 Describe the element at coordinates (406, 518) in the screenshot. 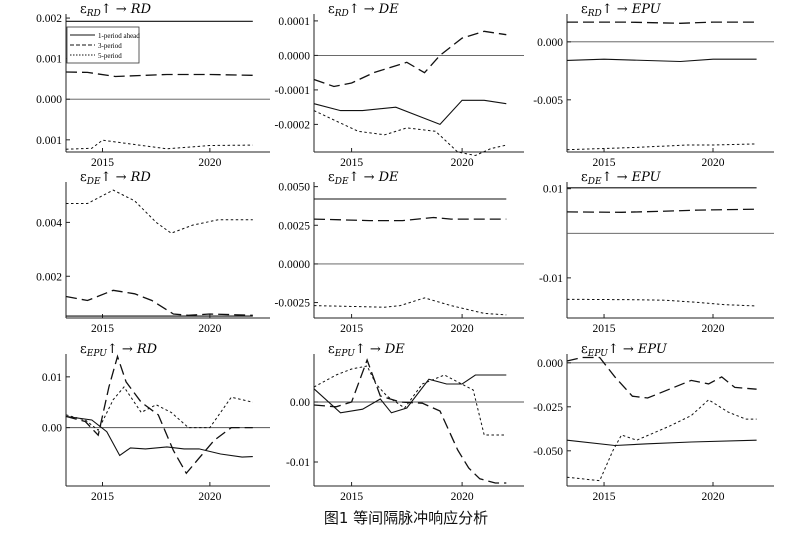

I see `figure-caption: 图1 等间隔脉冲响应分析` at that location.